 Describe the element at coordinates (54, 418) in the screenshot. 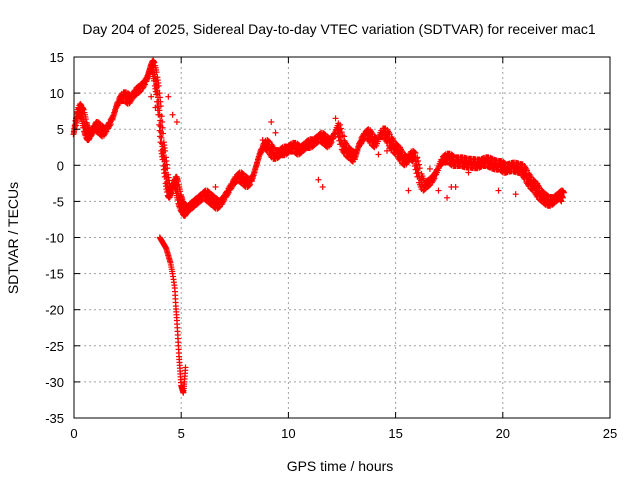

I see `y-tick-label: -35` at that location.